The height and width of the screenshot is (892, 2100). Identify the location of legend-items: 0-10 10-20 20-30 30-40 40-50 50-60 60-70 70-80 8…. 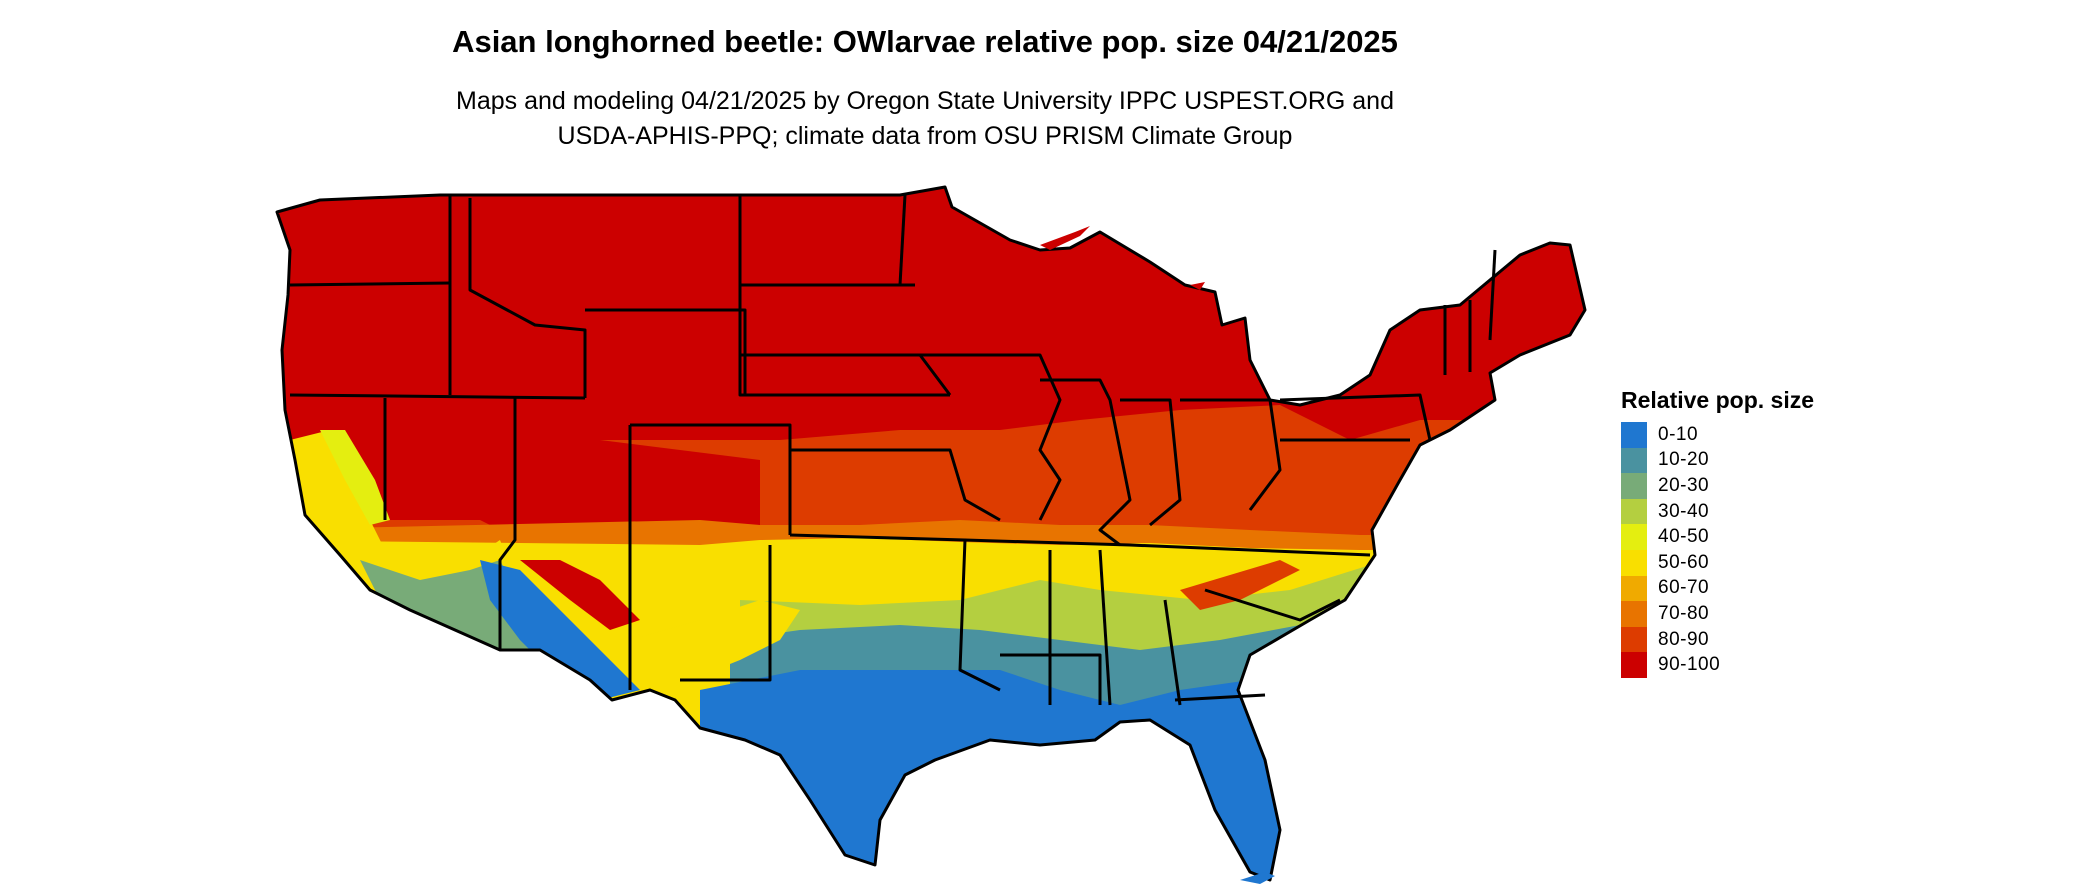
(1717, 550).